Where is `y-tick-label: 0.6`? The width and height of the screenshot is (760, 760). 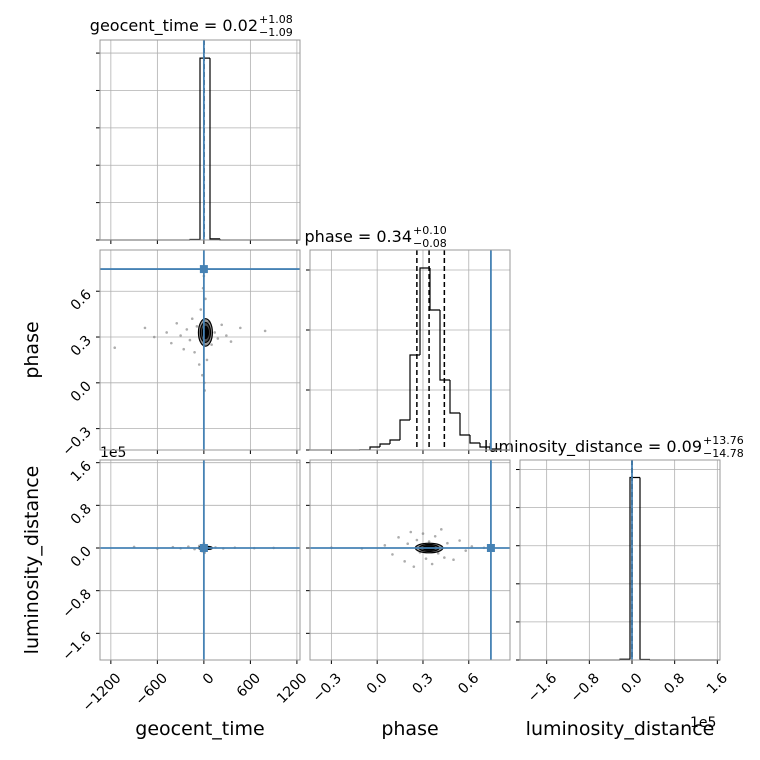
y-tick-label: 0.6 is located at coordinates (81, 300).